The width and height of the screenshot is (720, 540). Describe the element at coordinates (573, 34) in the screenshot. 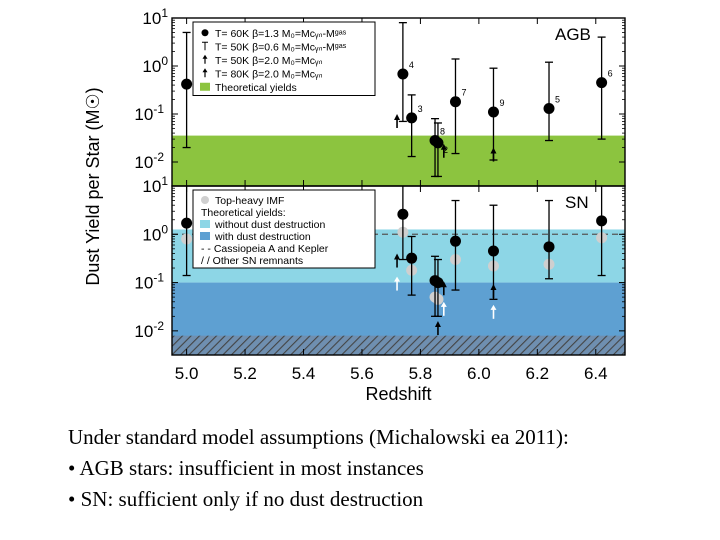

I see `panel-label-agb: AGB` at that location.